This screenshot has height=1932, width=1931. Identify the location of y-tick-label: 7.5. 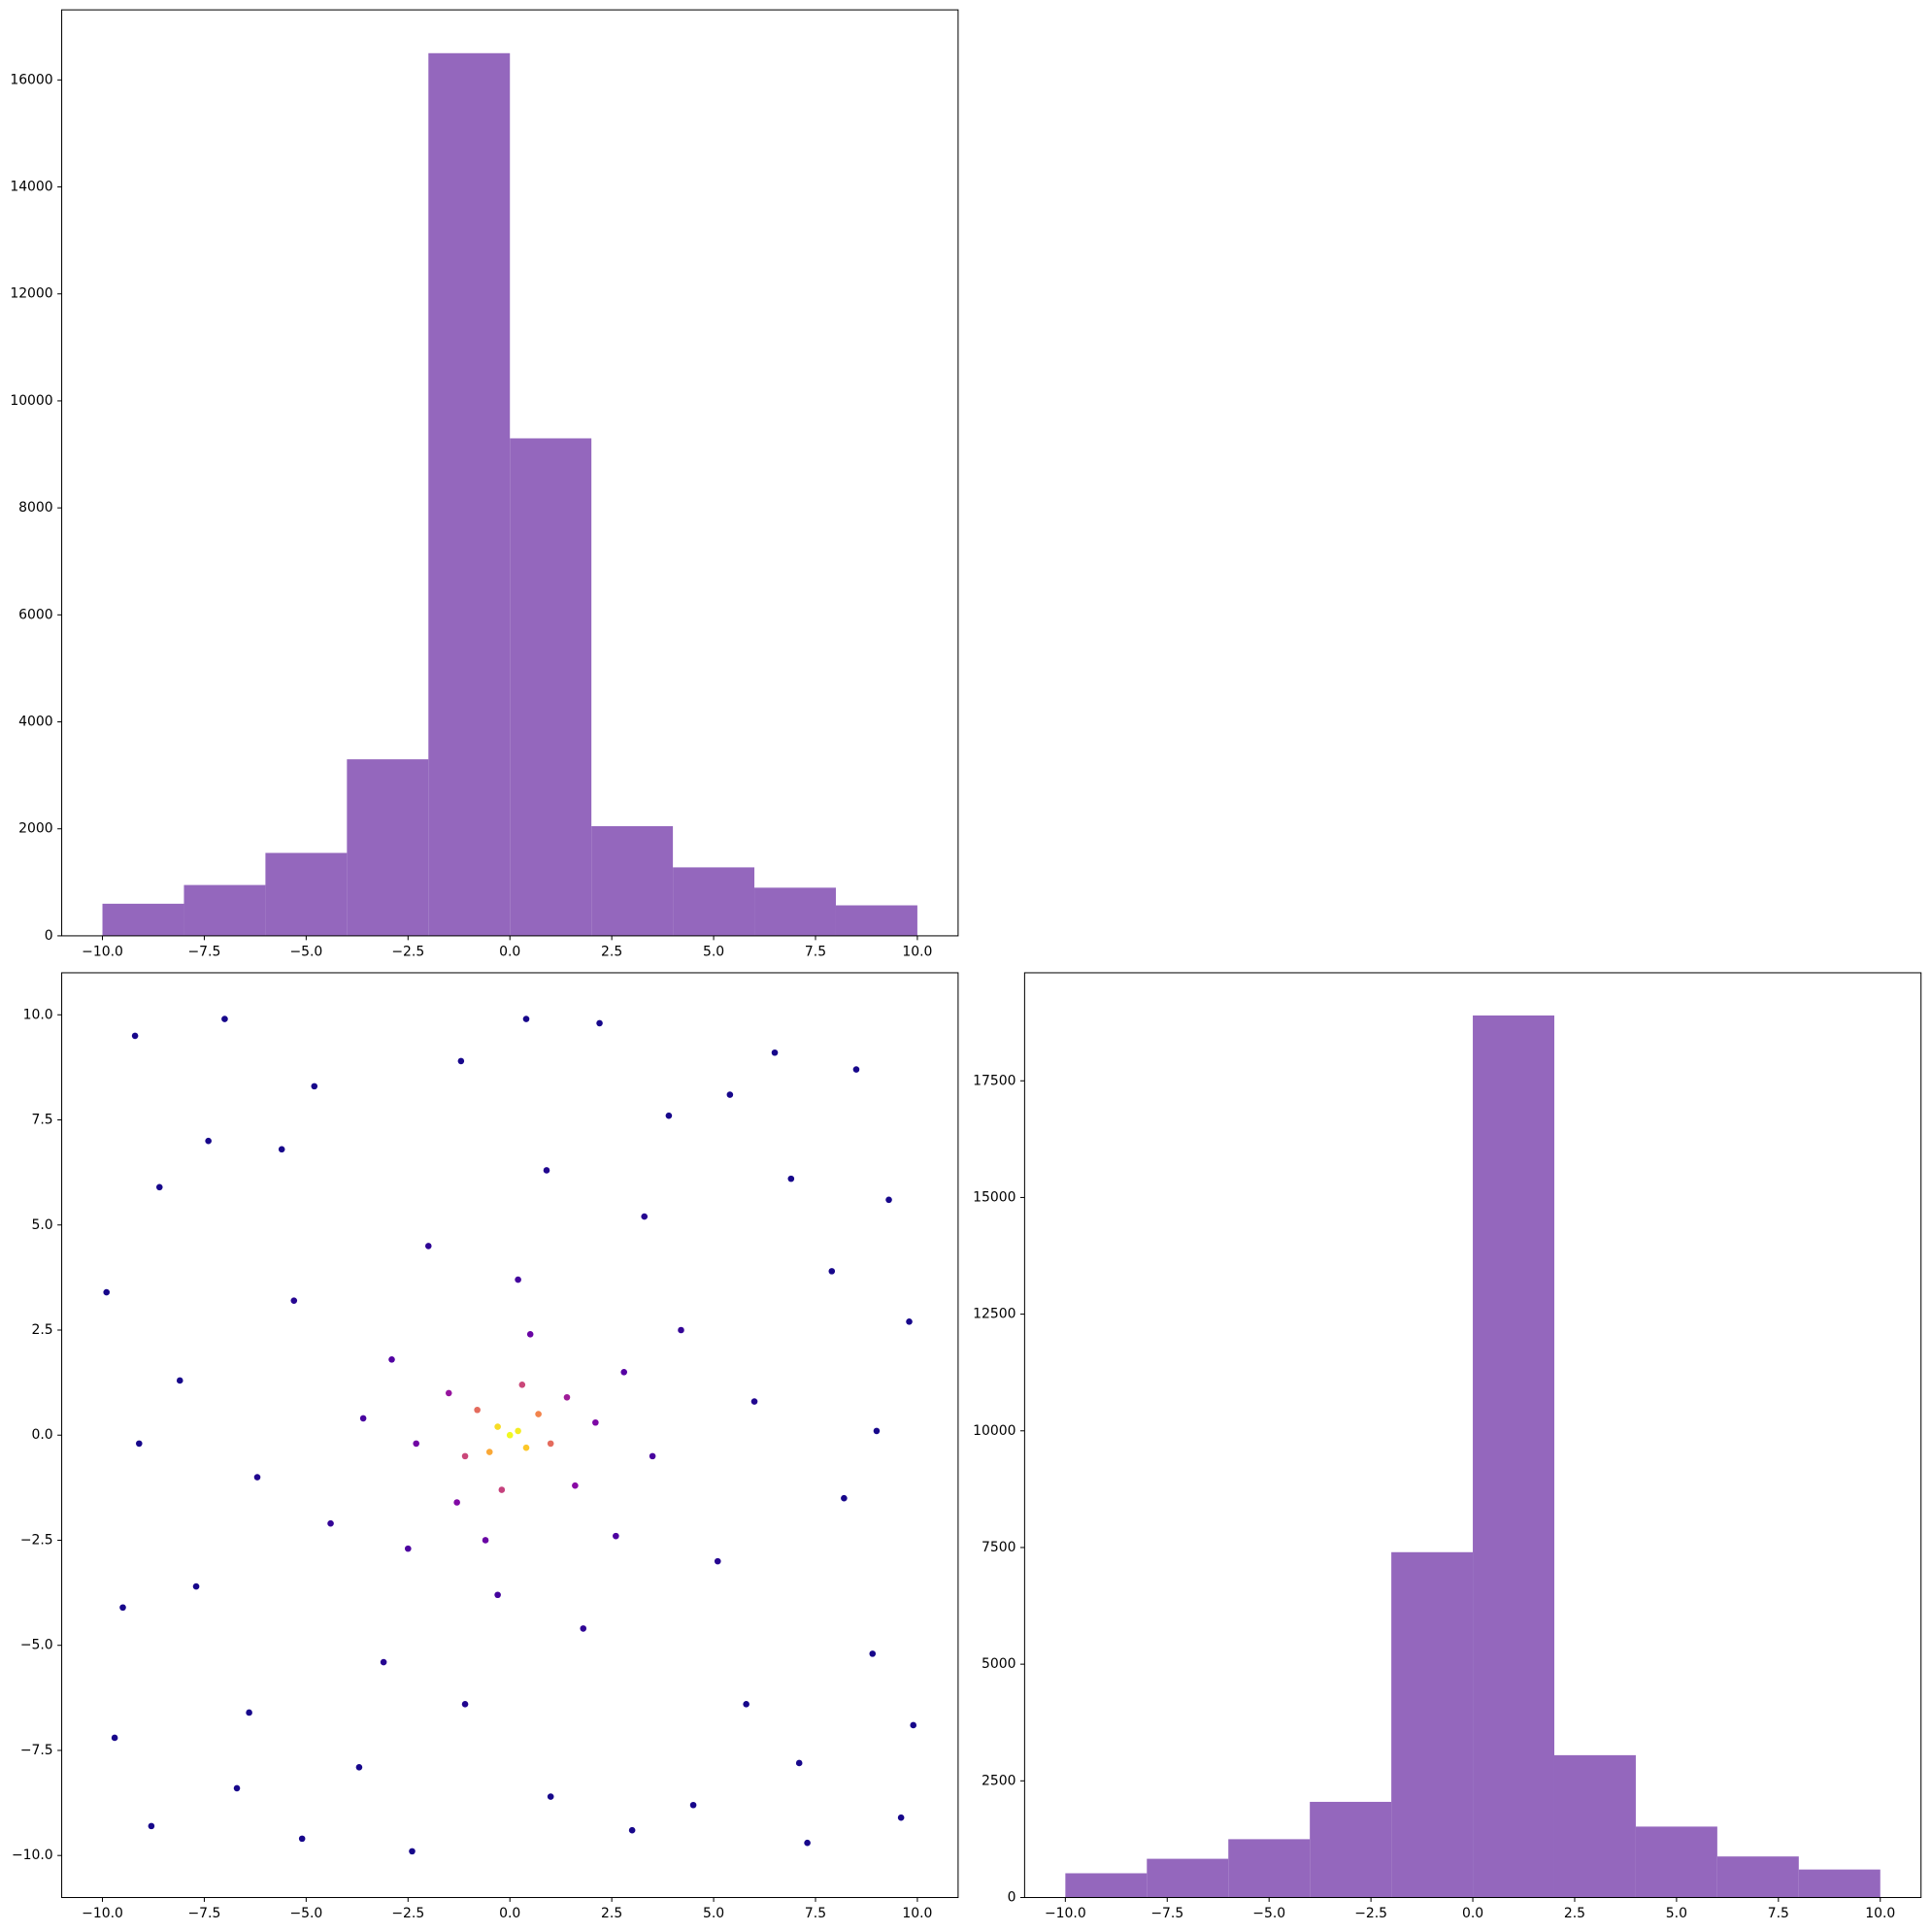
(43, 1120).